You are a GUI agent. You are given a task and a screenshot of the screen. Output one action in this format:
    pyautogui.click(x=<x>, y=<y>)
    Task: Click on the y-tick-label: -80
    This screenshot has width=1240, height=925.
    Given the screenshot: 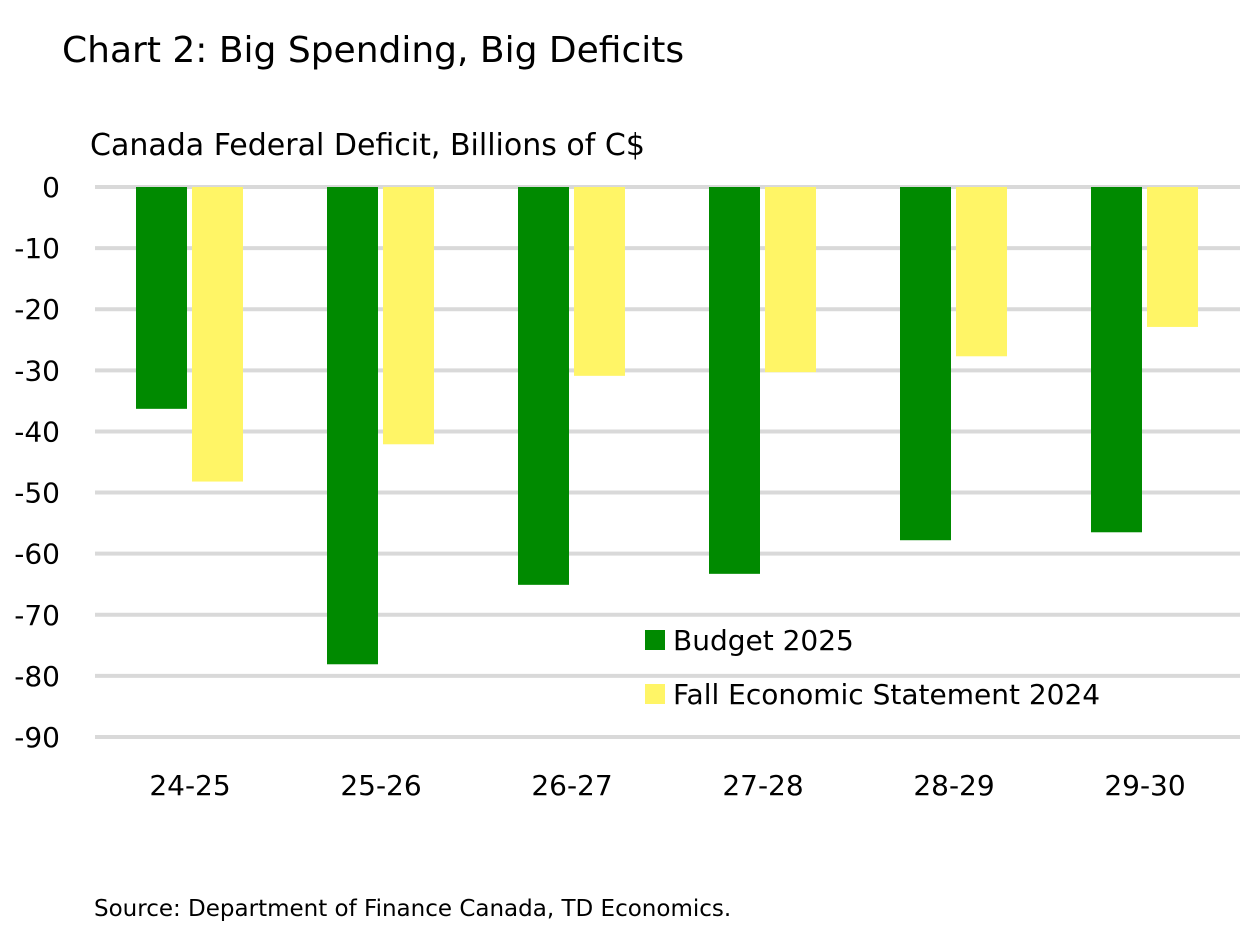 What is the action you would take?
    pyautogui.click(x=37, y=676)
    